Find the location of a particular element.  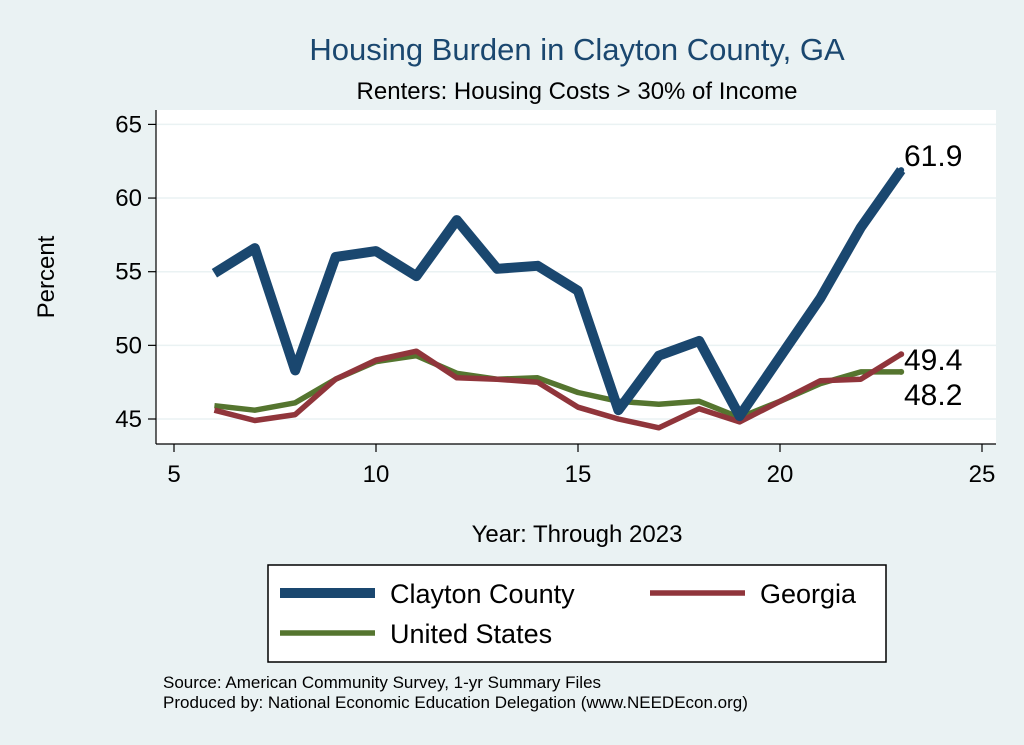

y-tick-label-55: 55 is located at coordinates (128, 272).